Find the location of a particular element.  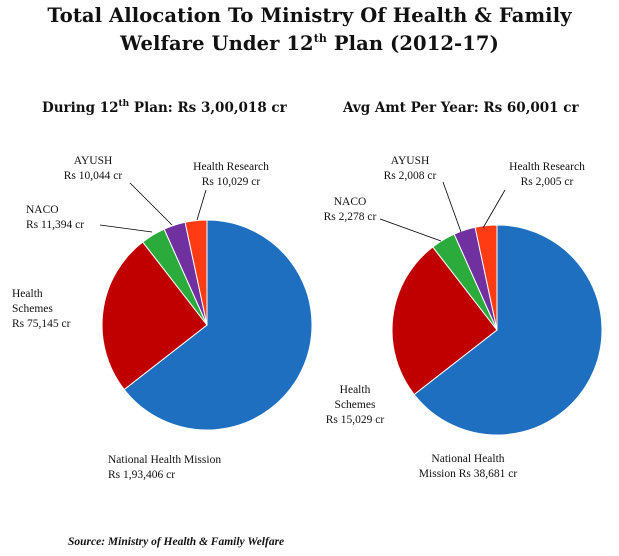

pie-1-label-line: Health is located at coordinates (355, 390).